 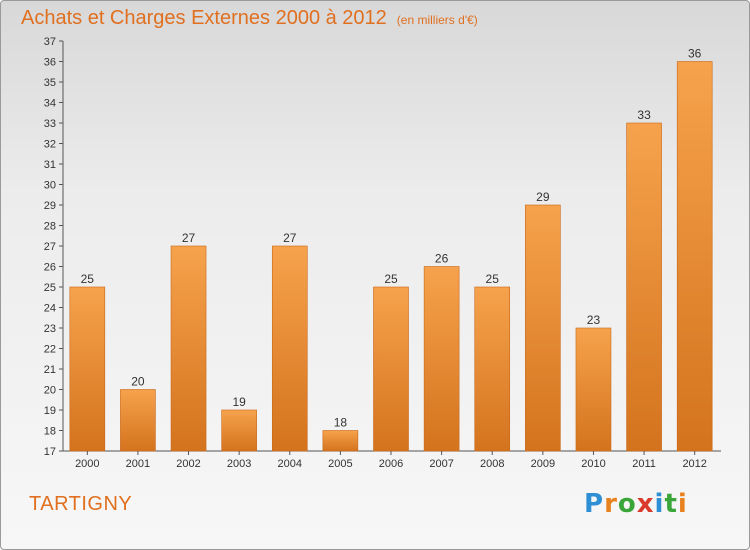 What do you see at coordinates (50, 124) in the screenshot?
I see `y-tick-label: 33` at bounding box center [50, 124].